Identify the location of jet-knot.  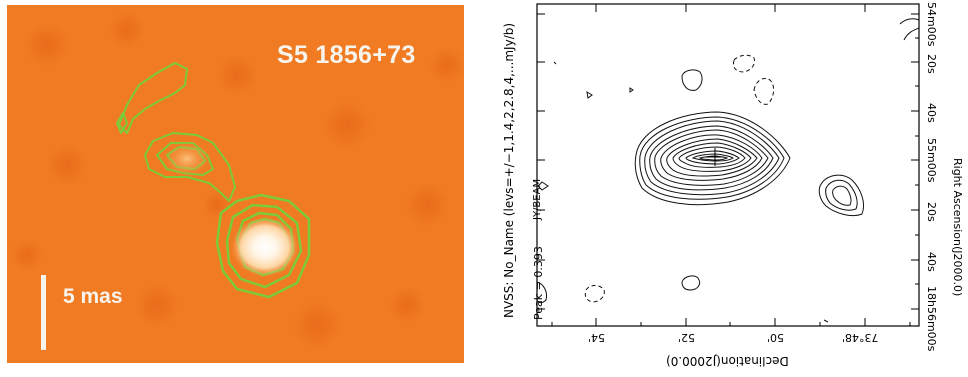
(187, 159).